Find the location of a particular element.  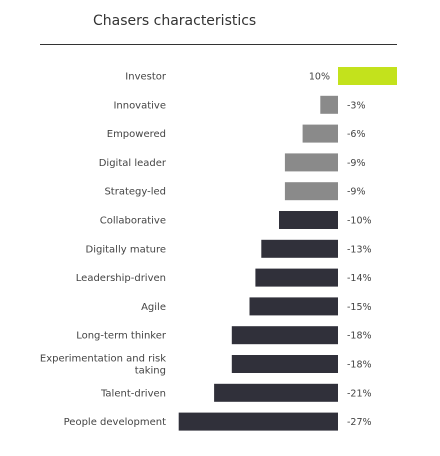

value-label-11: -21% is located at coordinates (359, 393).